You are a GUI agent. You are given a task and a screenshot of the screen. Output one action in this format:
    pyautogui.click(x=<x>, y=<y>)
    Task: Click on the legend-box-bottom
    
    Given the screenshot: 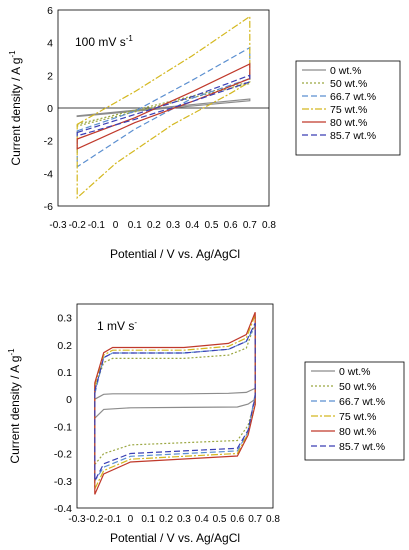 What is the action you would take?
    pyautogui.click(x=354, y=411)
    